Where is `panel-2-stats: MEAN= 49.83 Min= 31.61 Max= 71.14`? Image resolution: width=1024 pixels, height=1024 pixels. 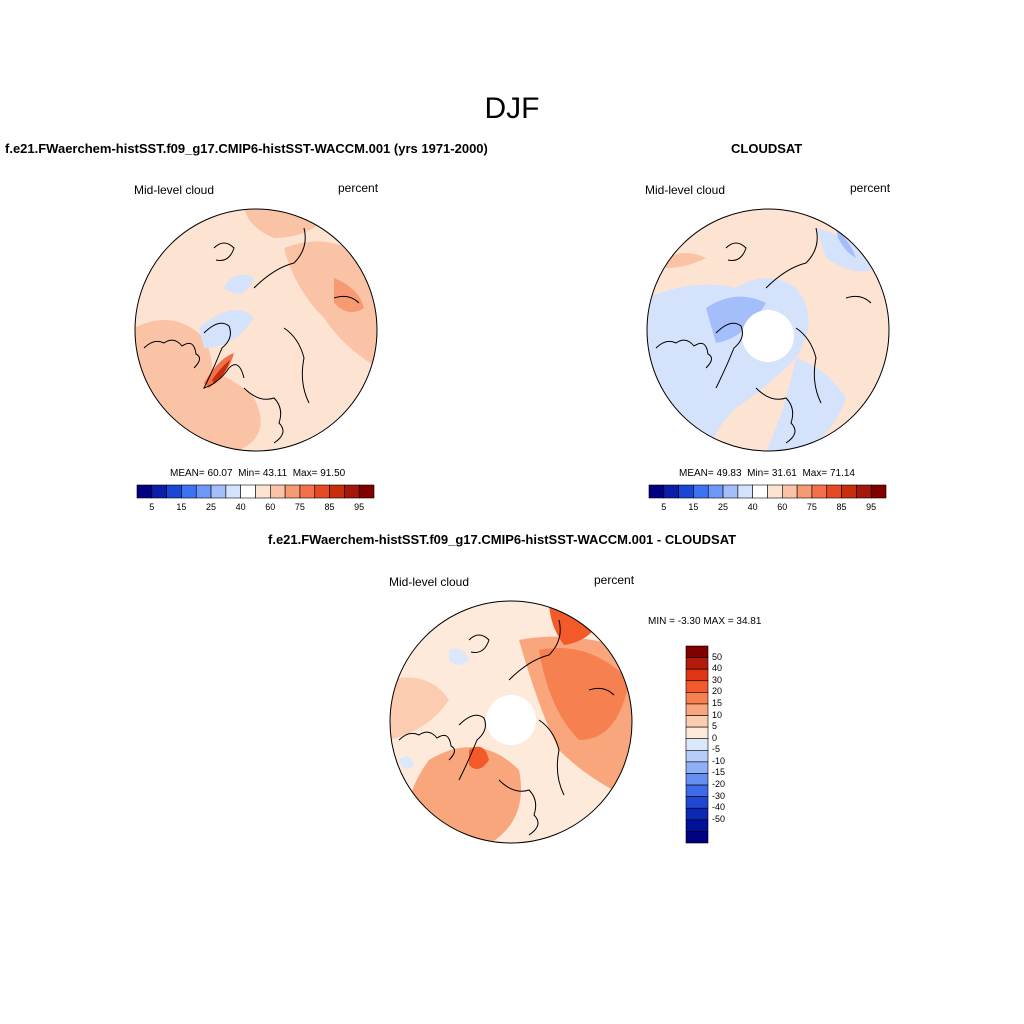 panel-2-stats: MEAN= 49.83 Min= 31.61 Max= 71.14 is located at coordinates (767, 473).